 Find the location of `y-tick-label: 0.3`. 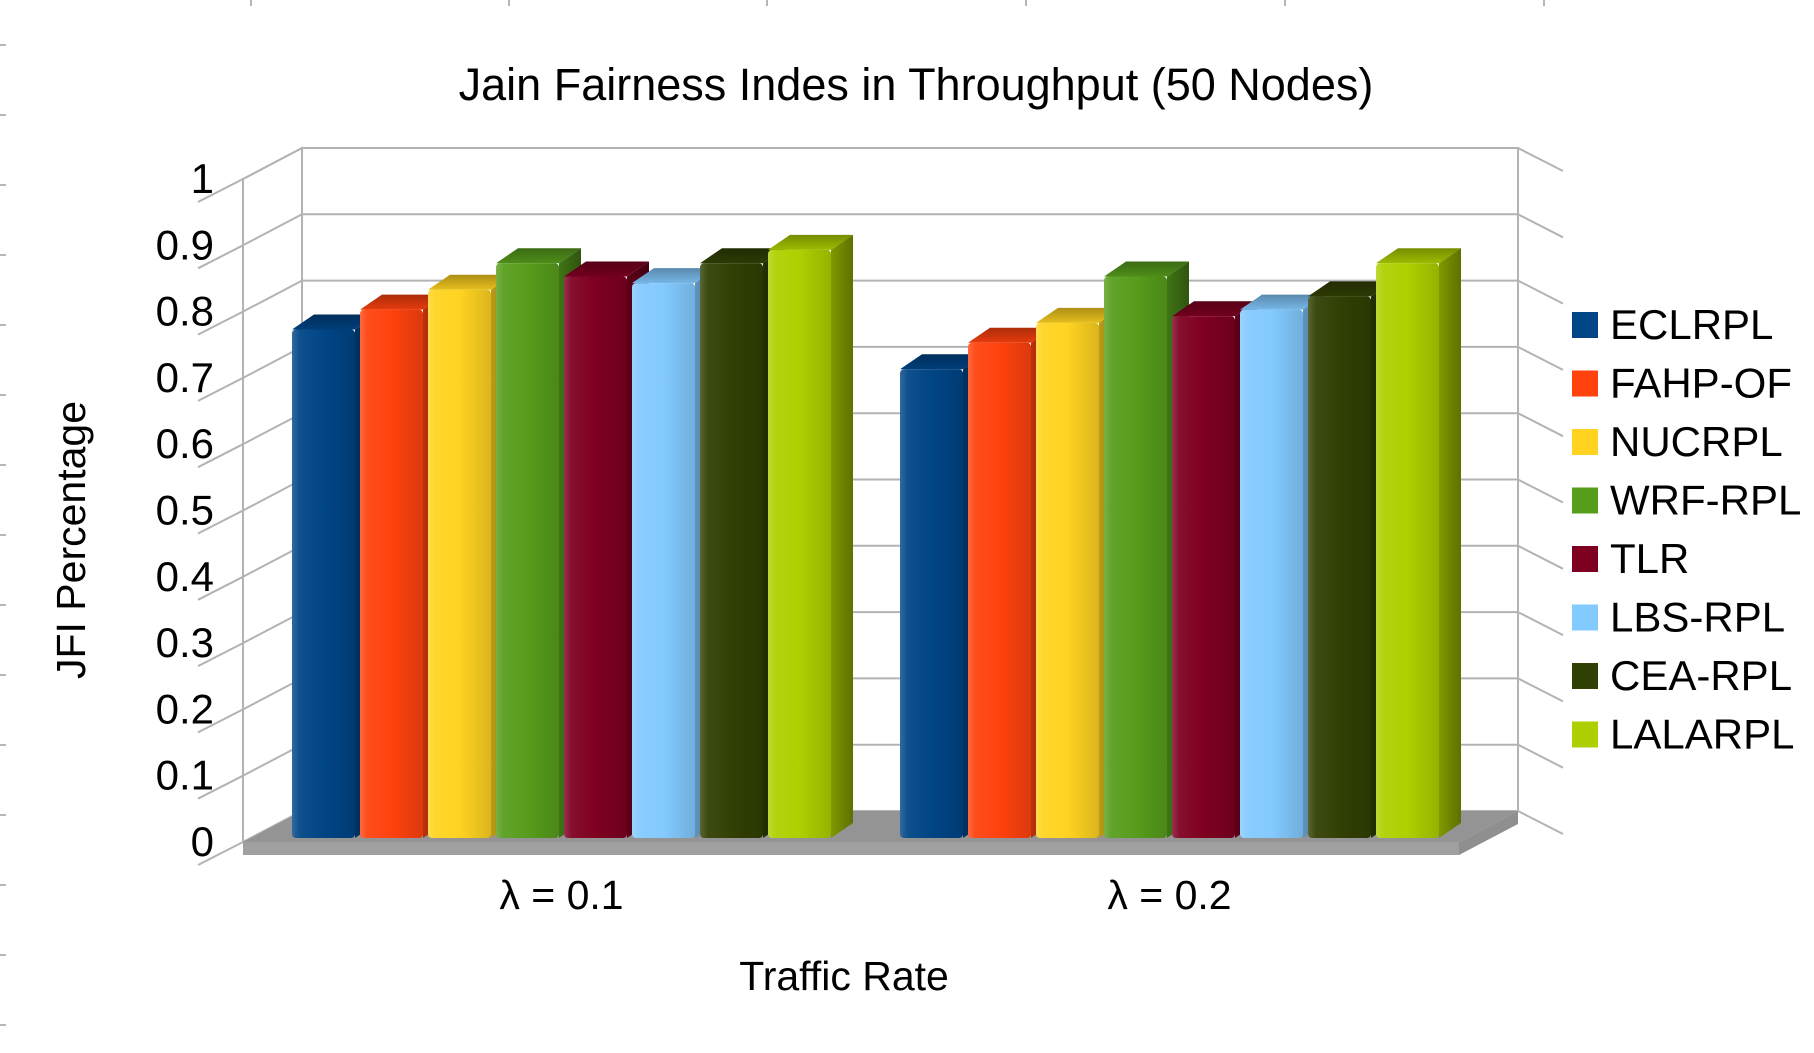

y-tick-label: 0.3 is located at coordinates (185, 642).